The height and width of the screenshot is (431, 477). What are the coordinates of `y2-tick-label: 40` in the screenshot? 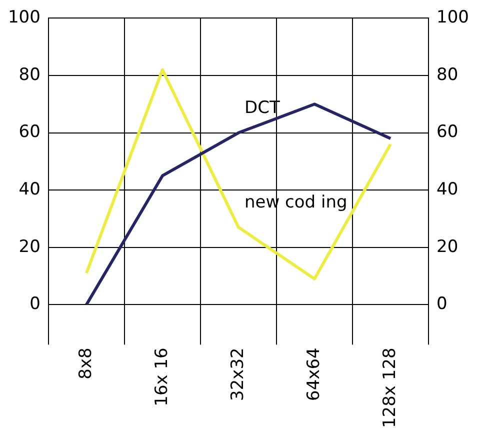 It's located at (447, 189).